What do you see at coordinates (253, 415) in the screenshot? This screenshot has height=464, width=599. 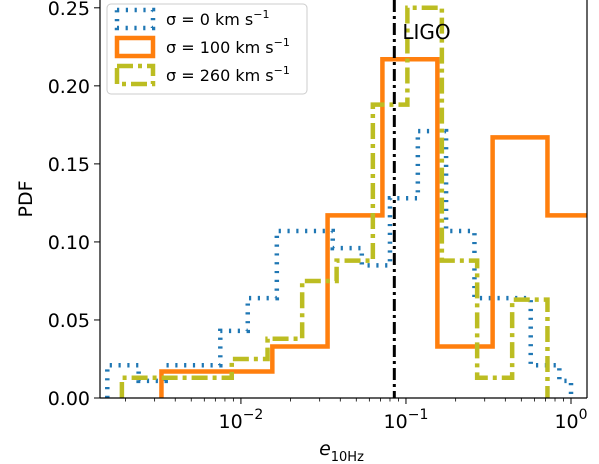 I see `x-tick-exp: −2` at bounding box center [253, 415].